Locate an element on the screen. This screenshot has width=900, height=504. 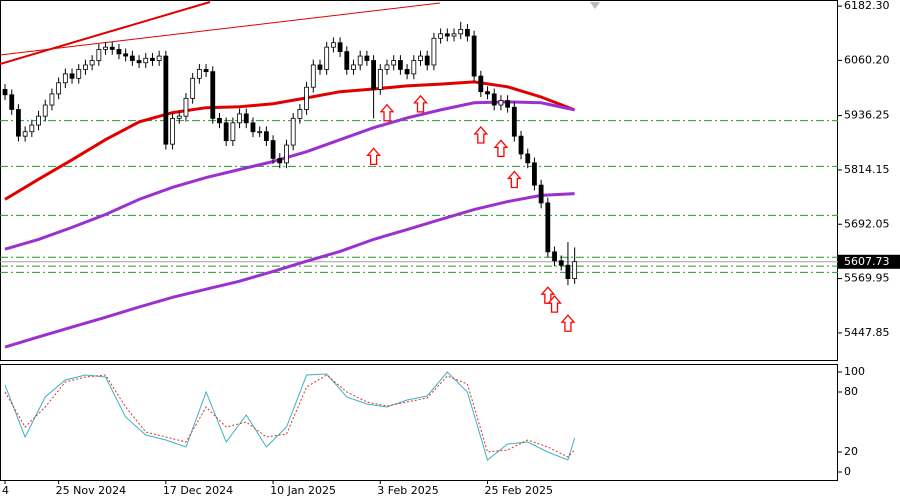
y-tick-label: 6060.20 is located at coordinates (867, 59).